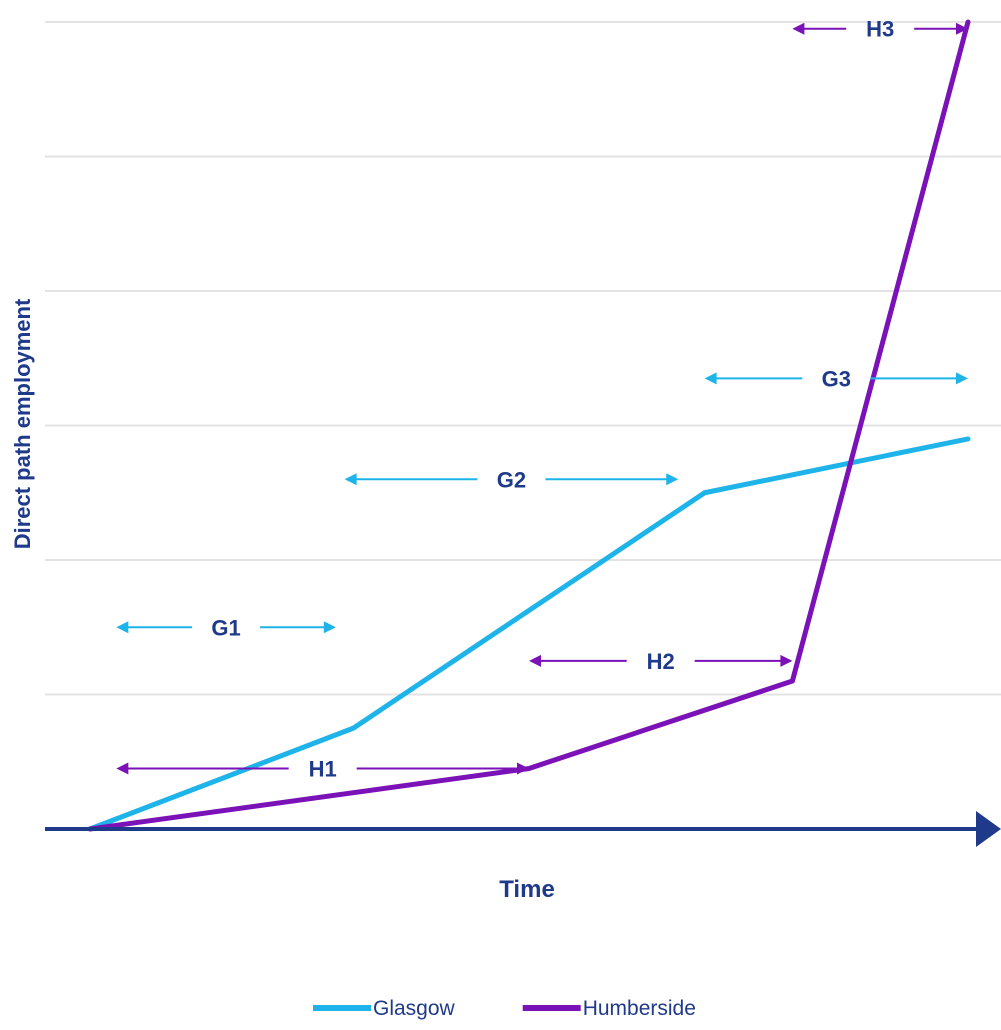 This screenshot has height=1030, width=1001. I want to click on annotation-g3: G3, so click(836, 378).